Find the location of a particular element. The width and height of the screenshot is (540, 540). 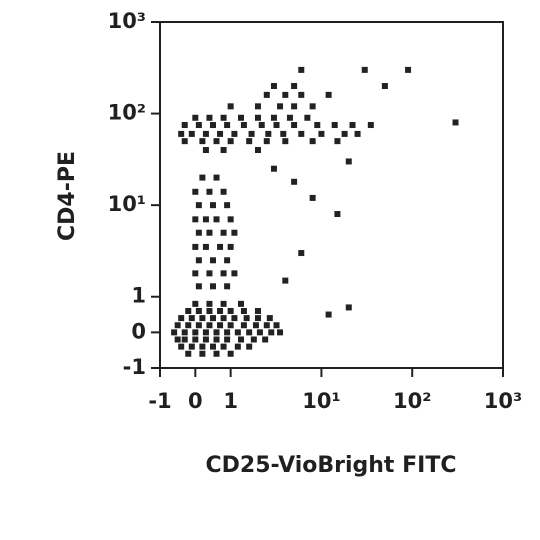

x-tick-label: 0 is located at coordinates (195, 401).